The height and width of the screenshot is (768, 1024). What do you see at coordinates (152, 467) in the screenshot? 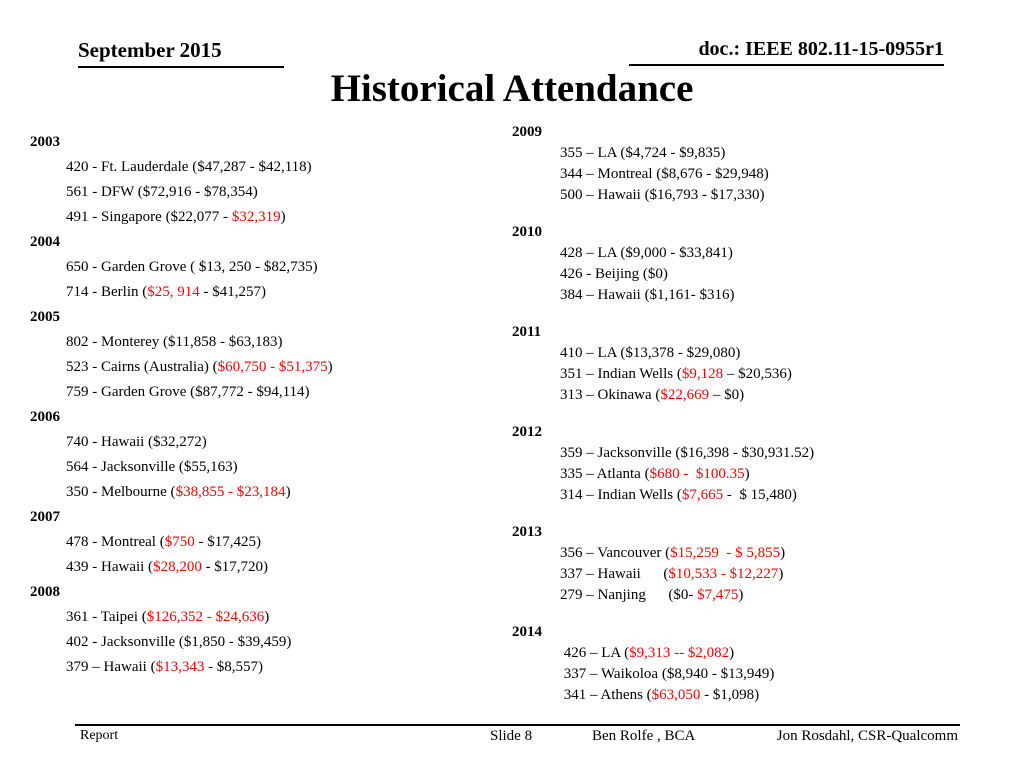
I see `entry-text: 564 - Jacksonville ($55,163)` at bounding box center [152, 467].